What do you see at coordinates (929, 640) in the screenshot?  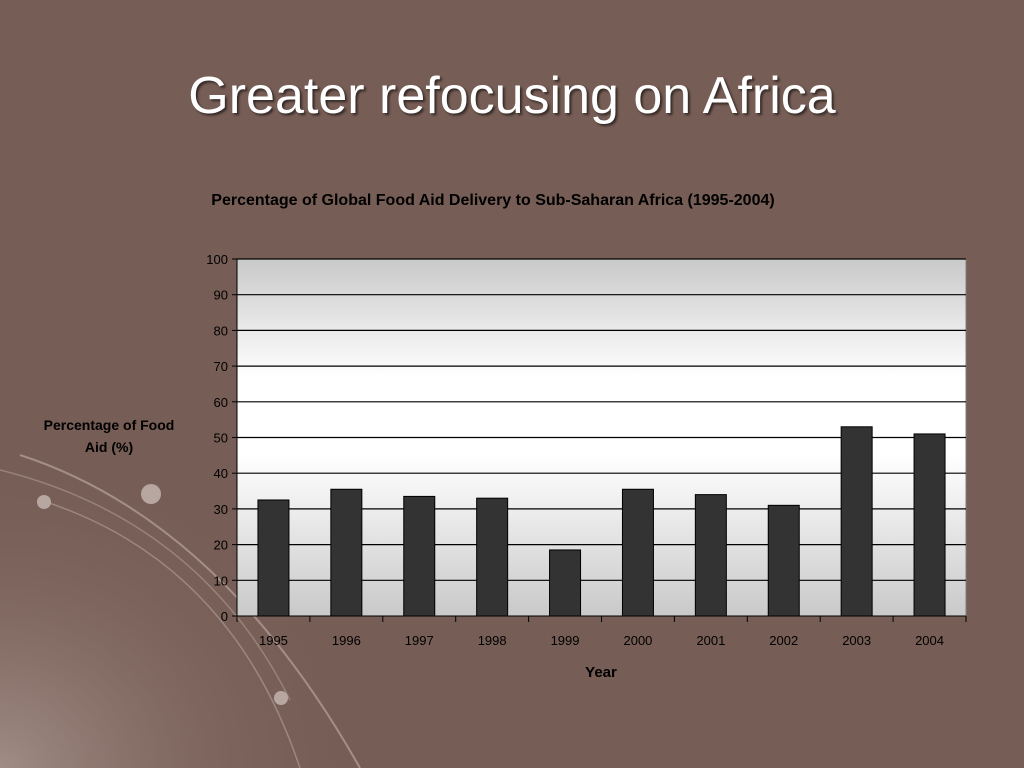 I see `x-tick-label: 2004` at bounding box center [929, 640].